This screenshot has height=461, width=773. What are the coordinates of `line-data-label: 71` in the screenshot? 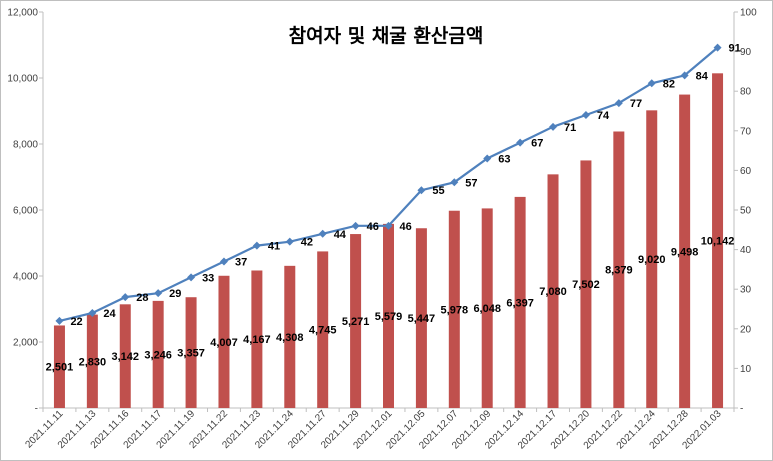 It's located at (570, 128).